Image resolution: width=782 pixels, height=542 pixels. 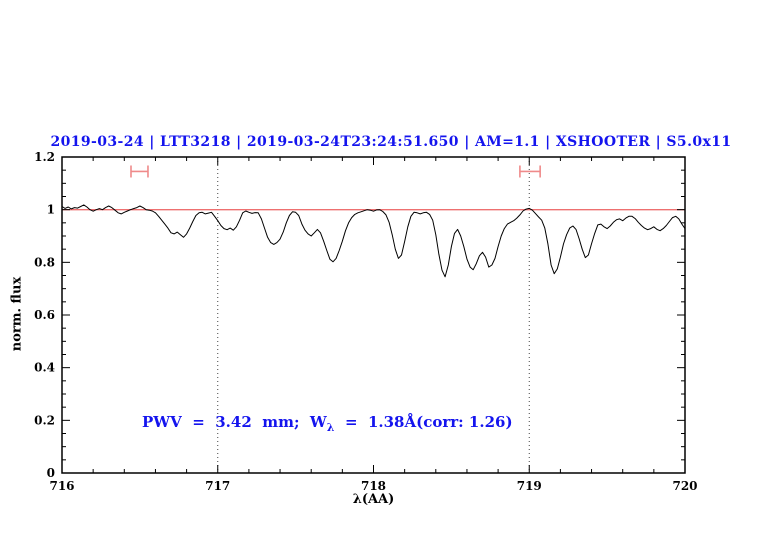 What do you see at coordinates (61, 486) in the screenshot?
I see `x-tick-label: 716` at bounding box center [61, 486].